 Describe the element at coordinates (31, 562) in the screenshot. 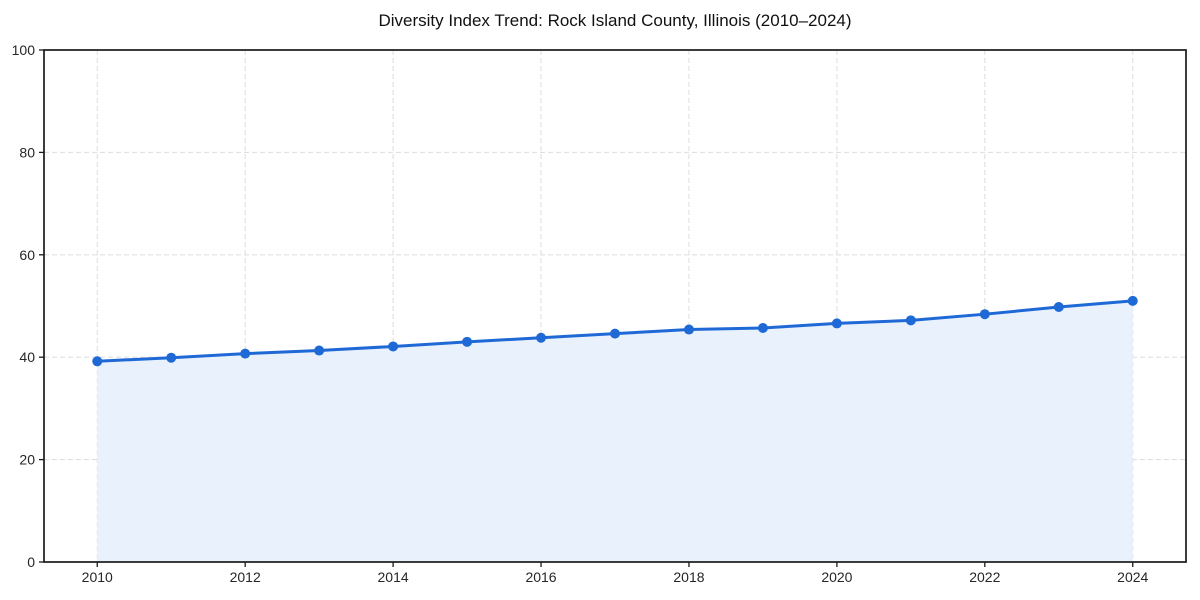

I see `y-axis-tick-label: 0` at that location.